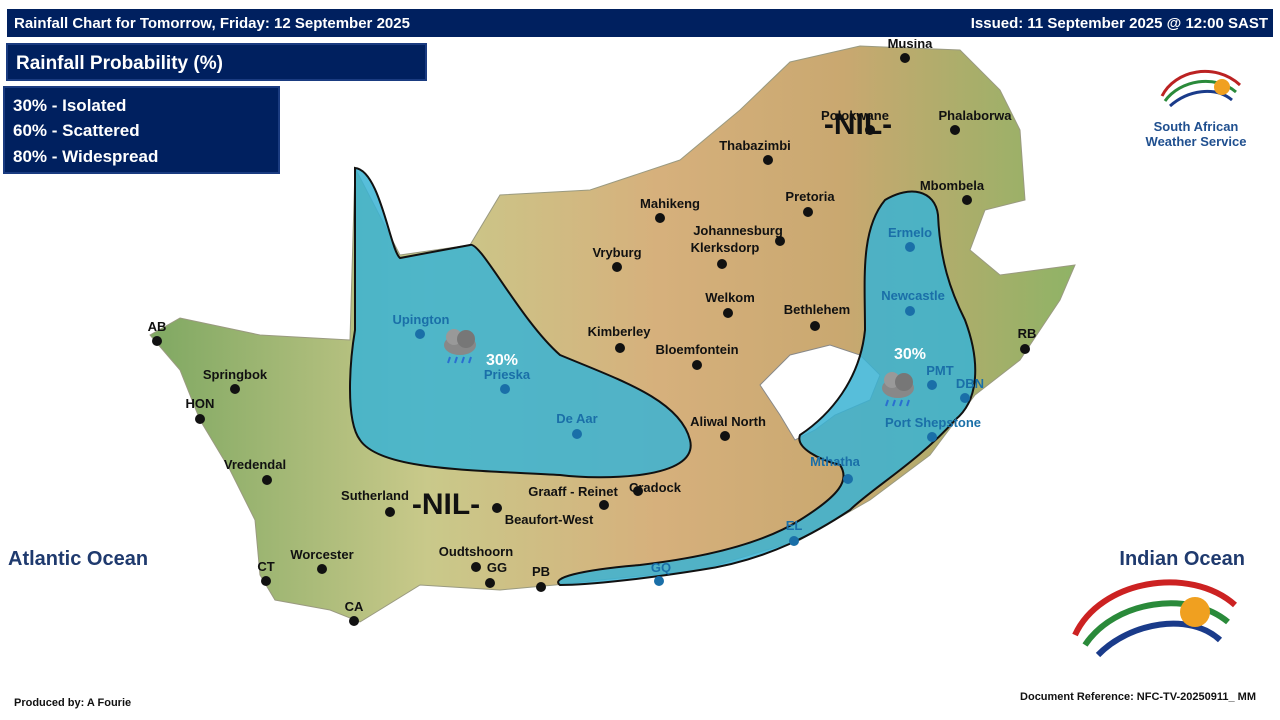 The image size is (1280, 720). What do you see at coordinates (855, 115) in the screenshot?
I see `town-label: Polokwane` at bounding box center [855, 115].